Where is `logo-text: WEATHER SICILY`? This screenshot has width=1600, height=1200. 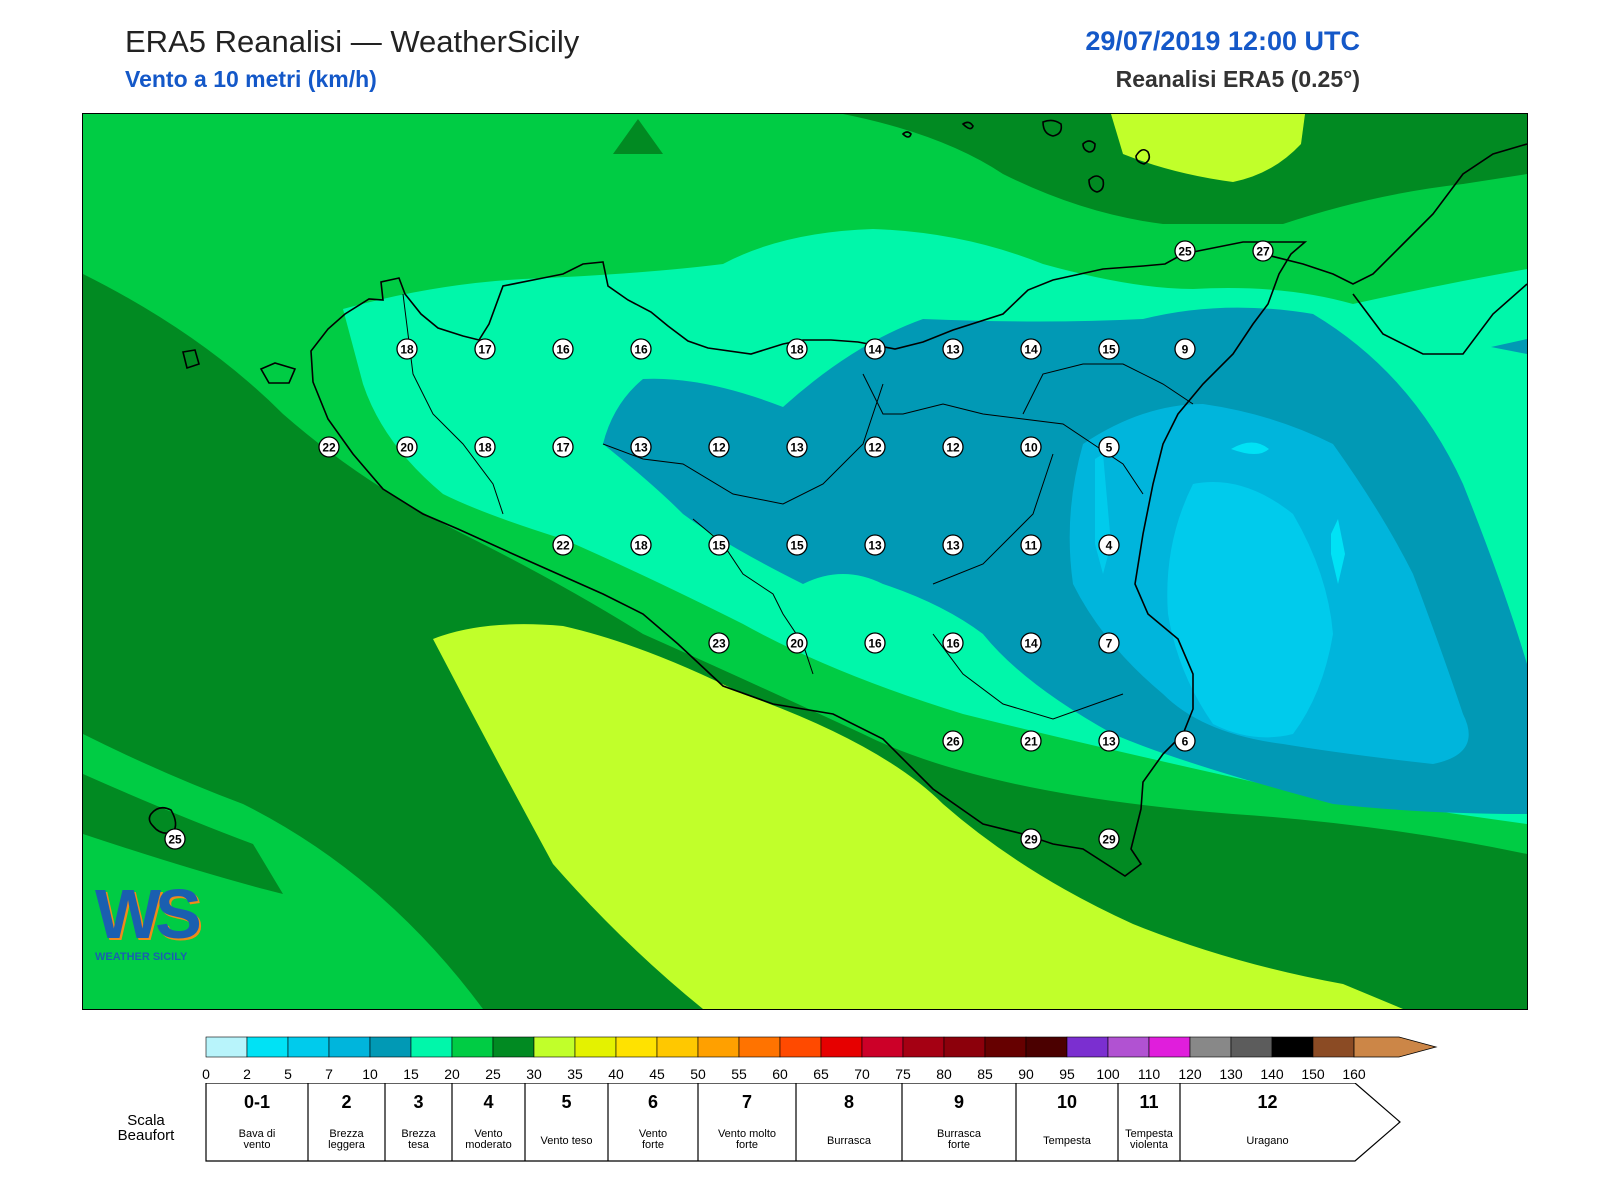 logo-text: WEATHER SICILY is located at coordinates (141, 957).